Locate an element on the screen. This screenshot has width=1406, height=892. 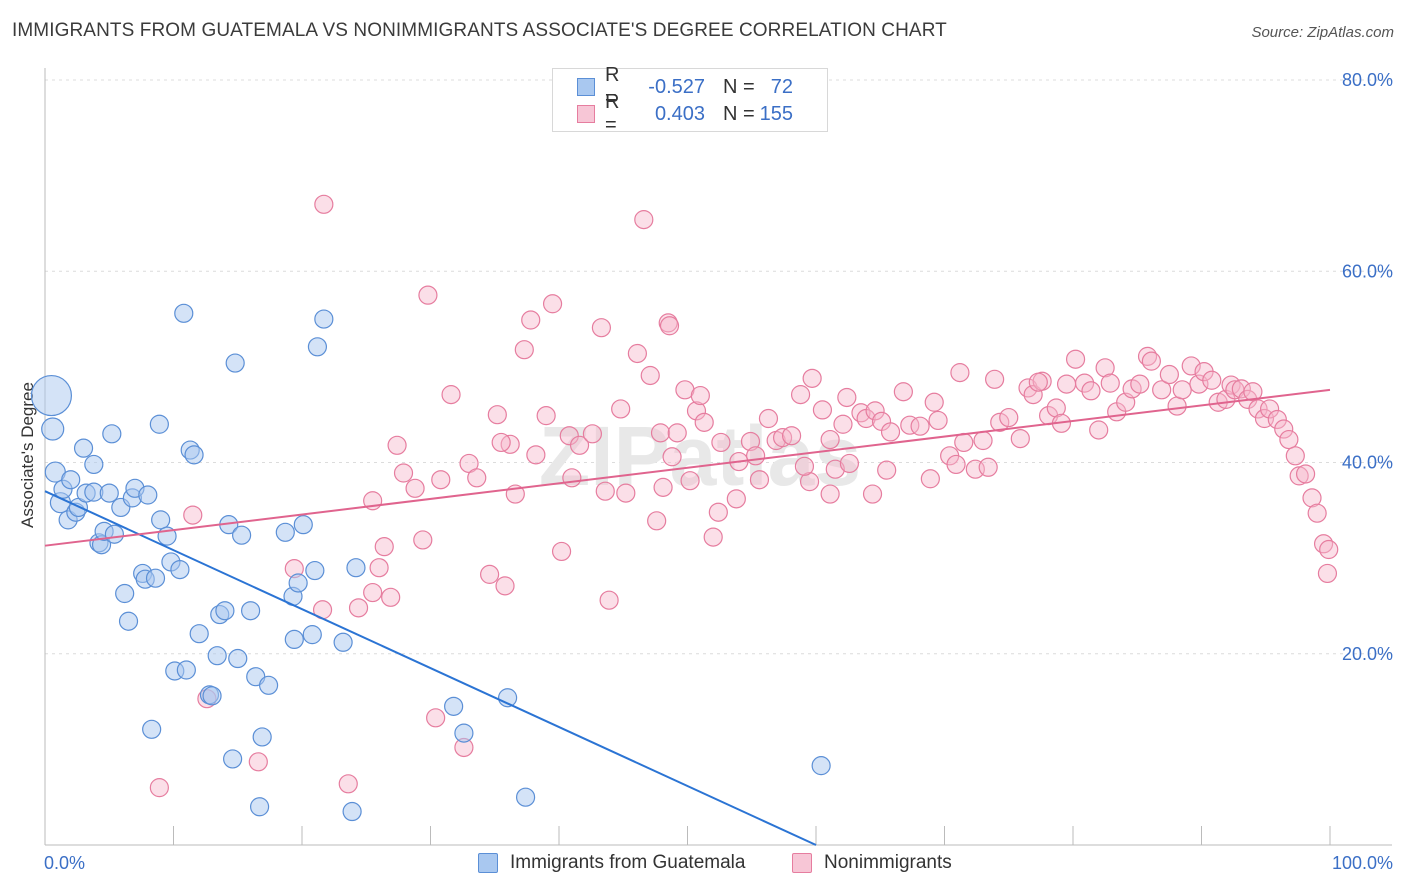
r-value: 0.403 is located at coordinates (679, 113).